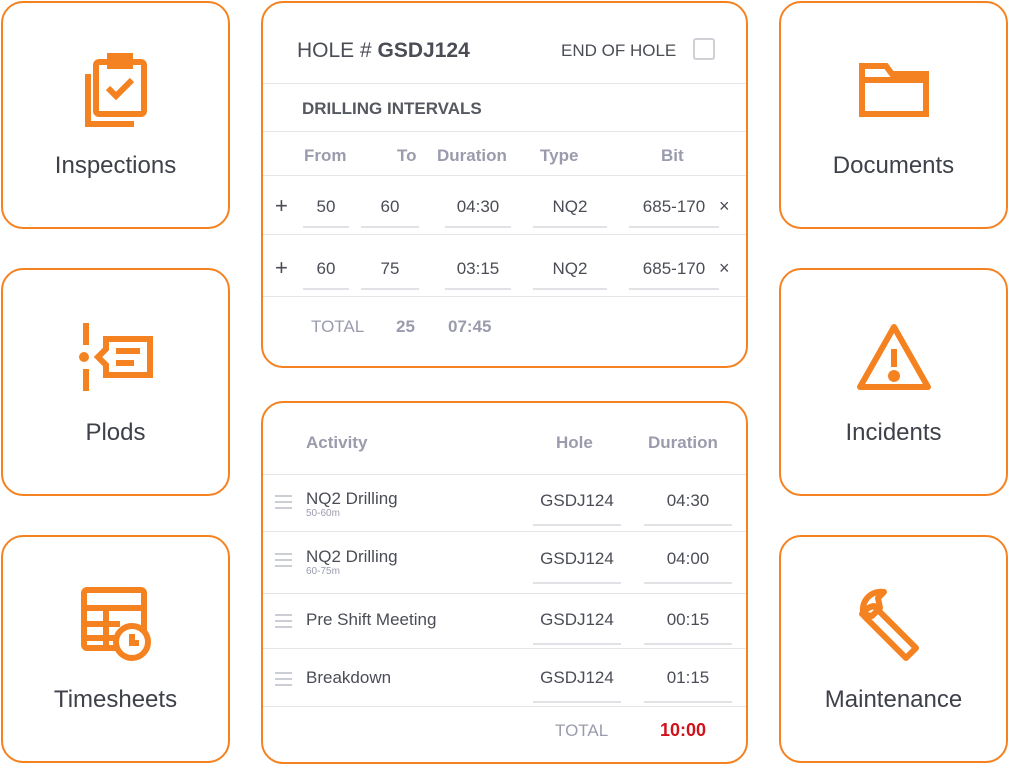  Describe the element at coordinates (392, 108) in the screenshot. I see `section-title: DRILLING INTERVALS` at that location.